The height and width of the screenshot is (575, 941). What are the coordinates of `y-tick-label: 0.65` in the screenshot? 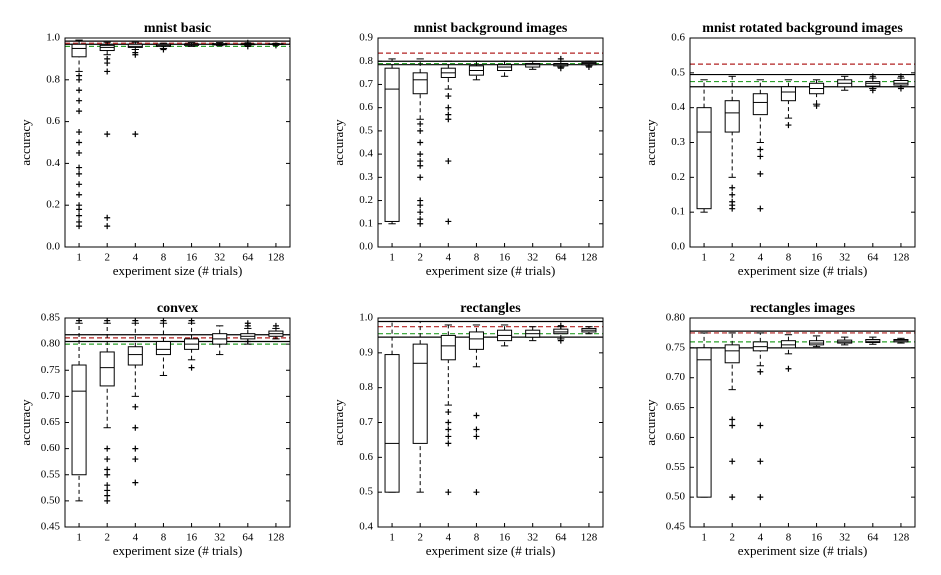 It's located at (676, 407).